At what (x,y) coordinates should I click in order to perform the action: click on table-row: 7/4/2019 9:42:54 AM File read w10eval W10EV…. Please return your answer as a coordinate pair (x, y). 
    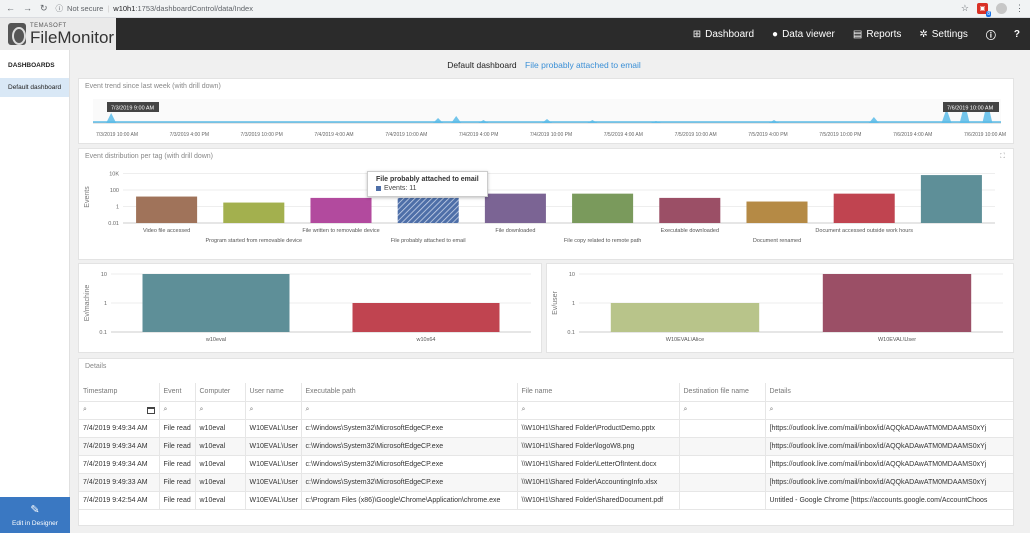
    Looking at the image, I should click on (546, 500).